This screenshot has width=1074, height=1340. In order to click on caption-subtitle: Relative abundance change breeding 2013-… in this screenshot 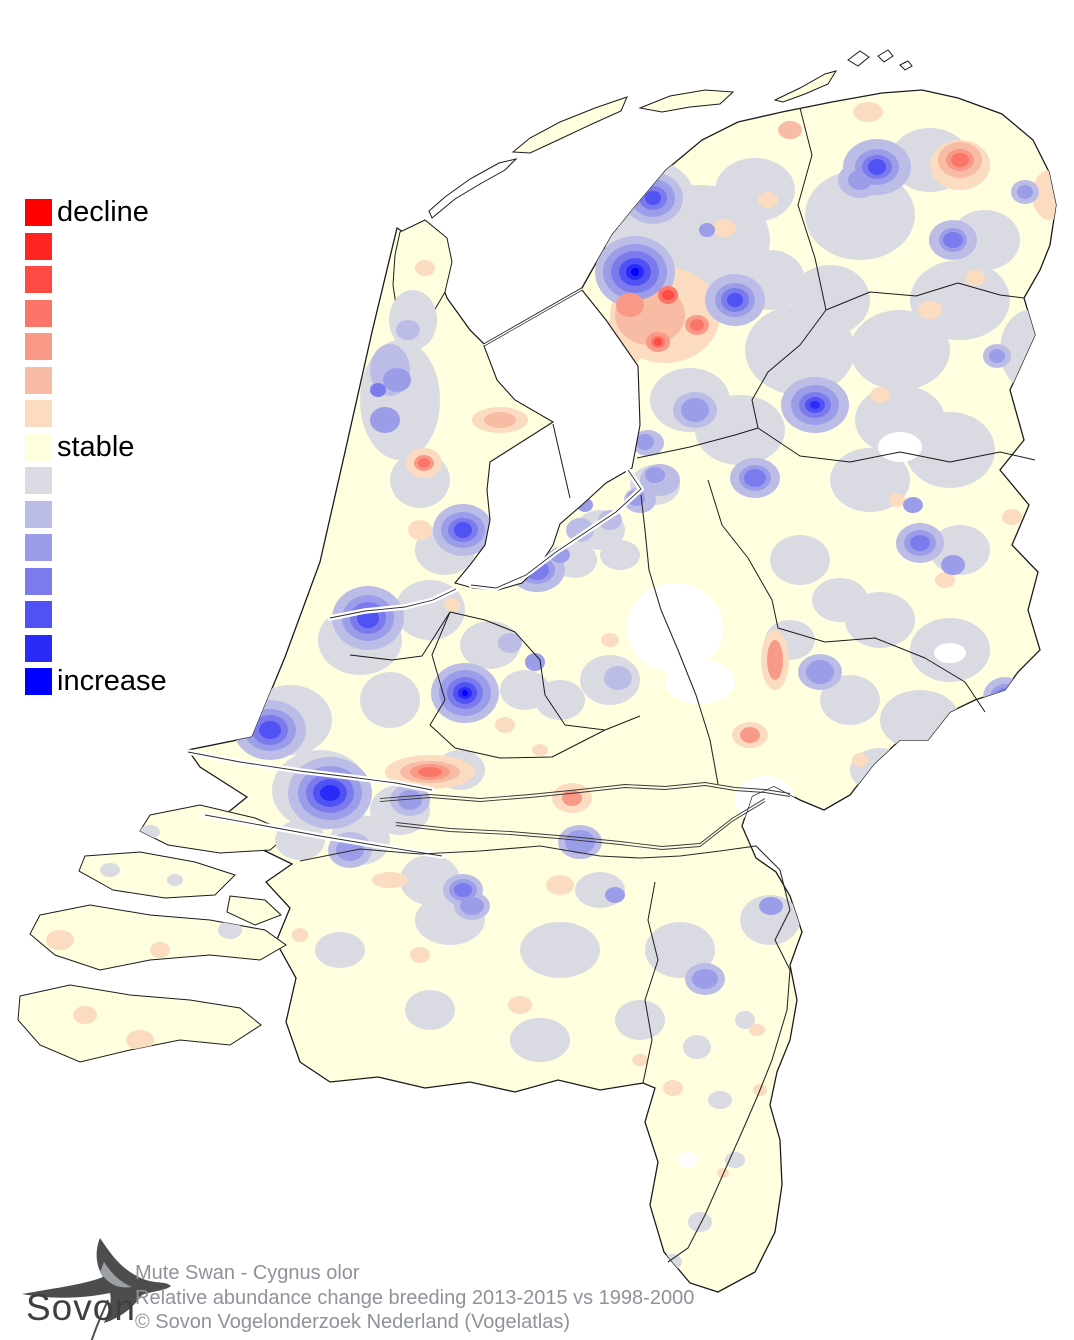, I will do `click(415, 1297)`.